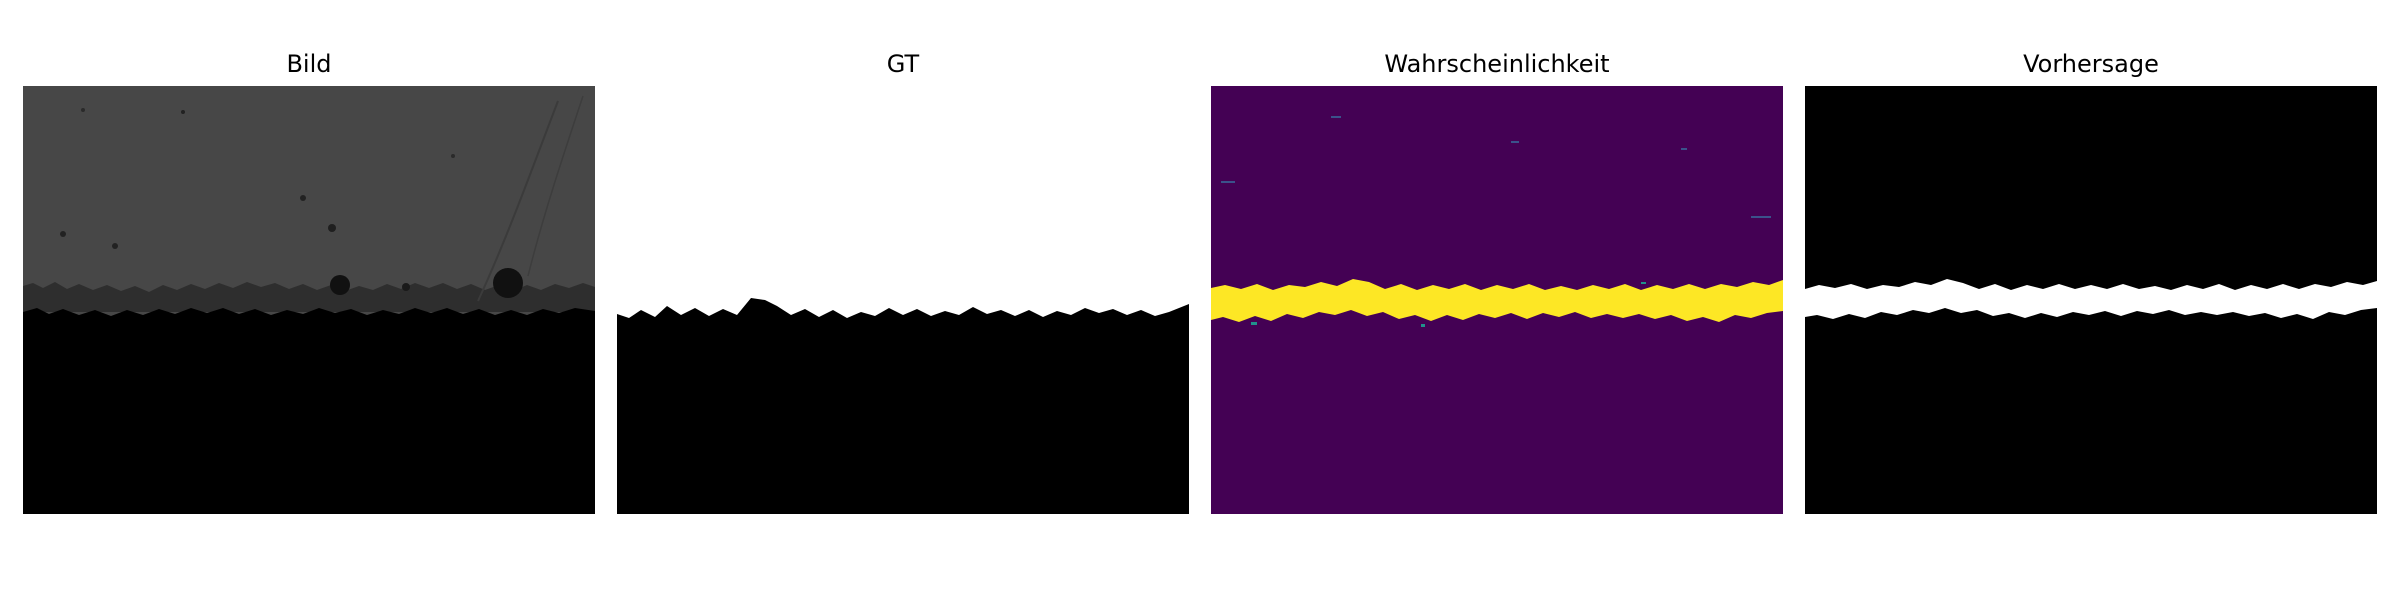 This screenshot has height=600, width=2400. What do you see at coordinates (2091, 64) in the screenshot?
I see `panel-title-vorhersage: Vorhersage` at bounding box center [2091, 64].